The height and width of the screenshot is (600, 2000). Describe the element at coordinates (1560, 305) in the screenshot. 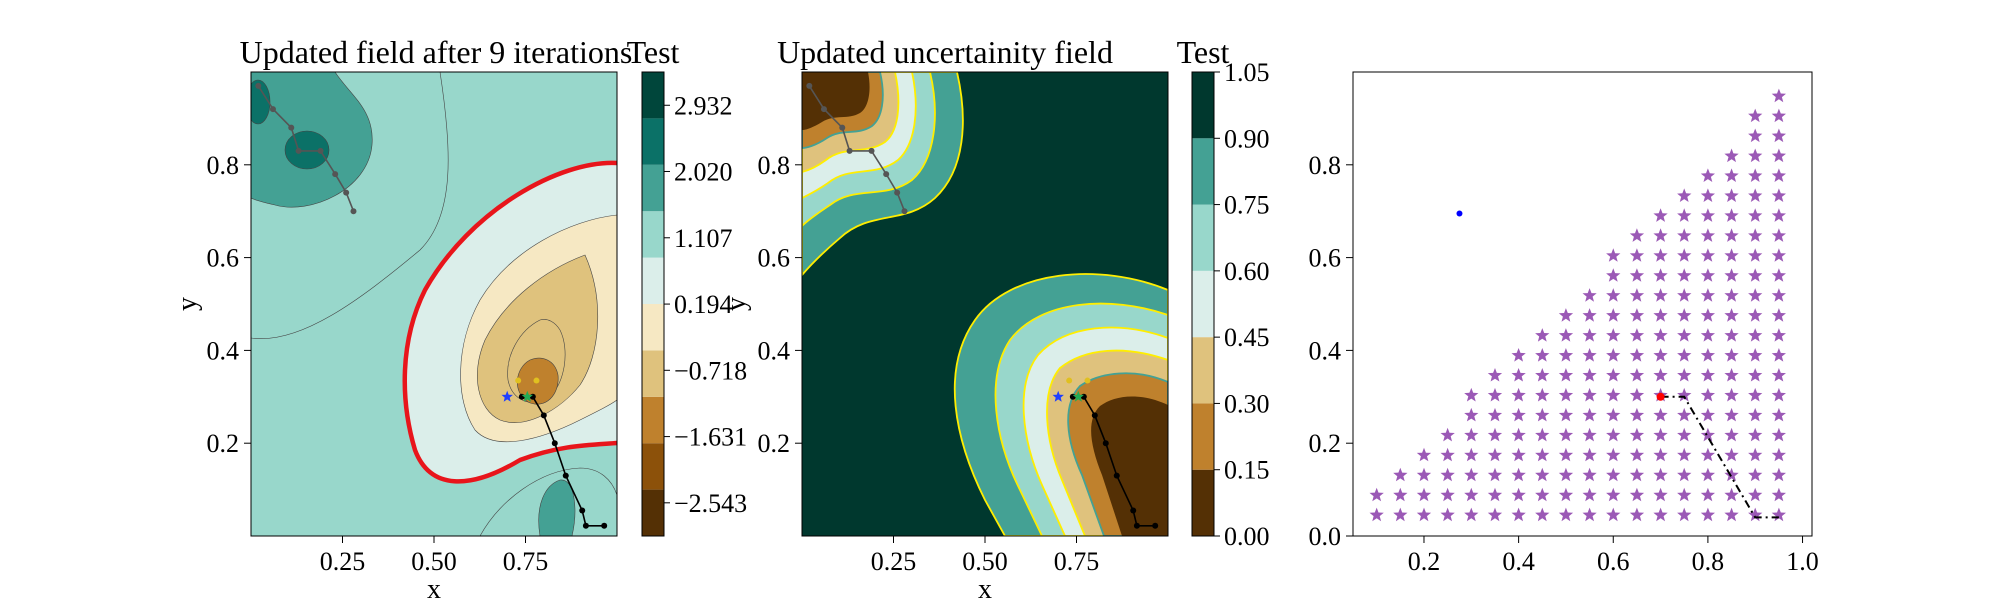

I see `candidates-special-points` at that location.